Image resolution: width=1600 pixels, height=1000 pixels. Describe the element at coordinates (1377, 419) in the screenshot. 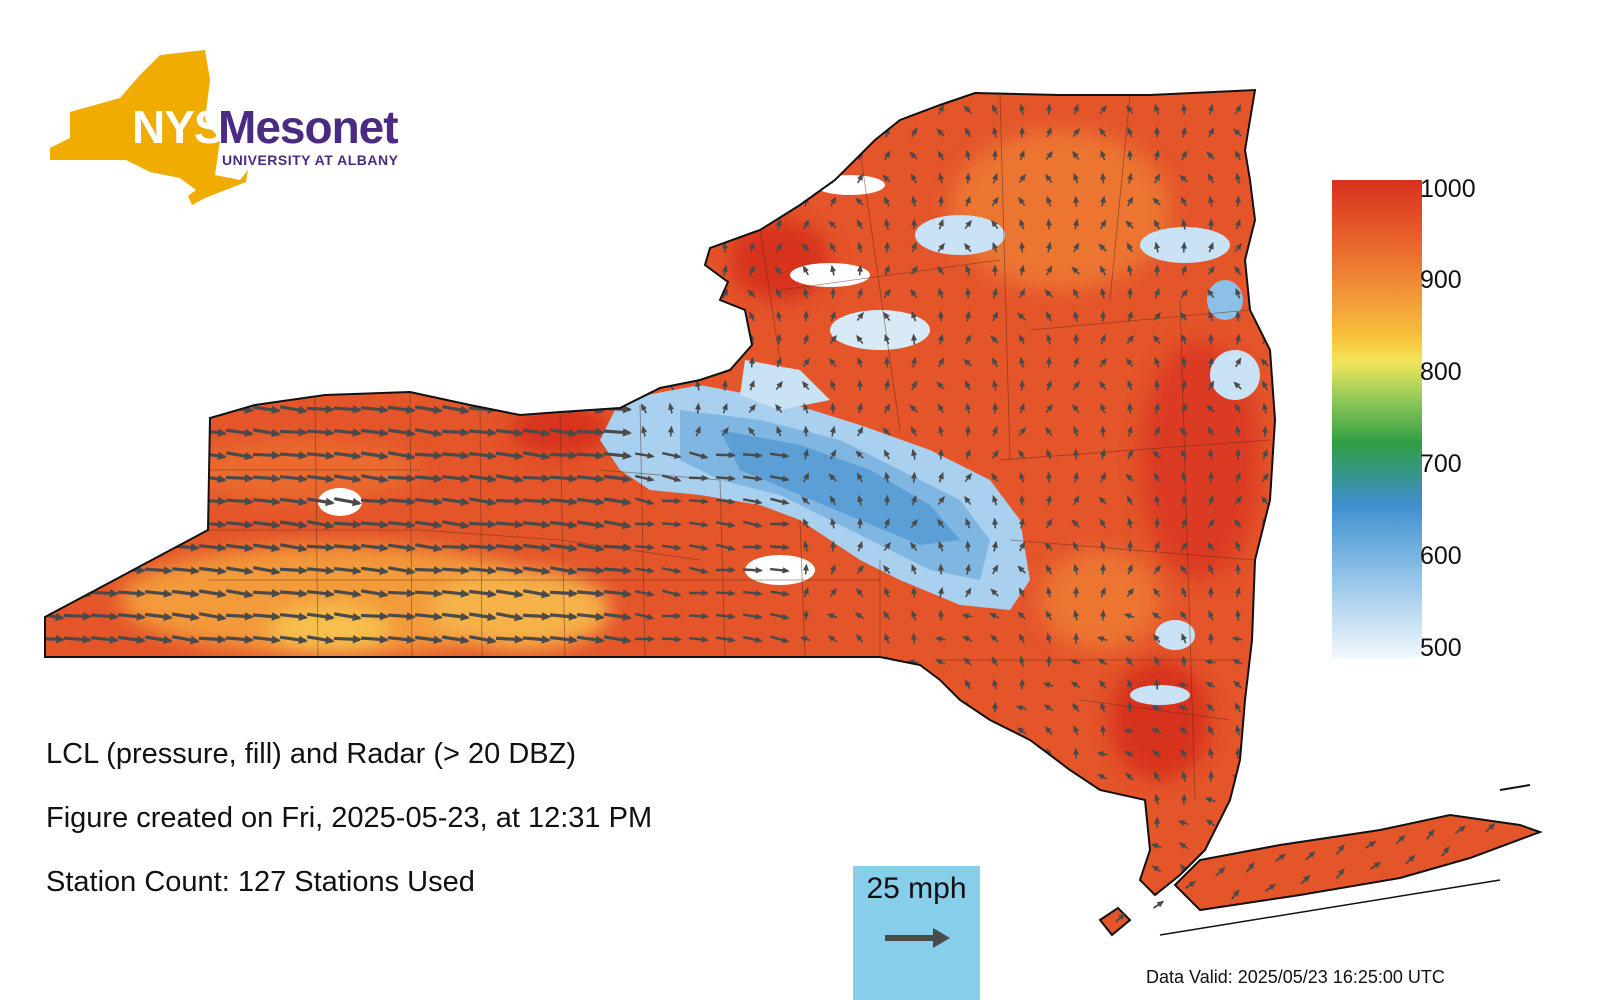

I see `colorbar` at that location.